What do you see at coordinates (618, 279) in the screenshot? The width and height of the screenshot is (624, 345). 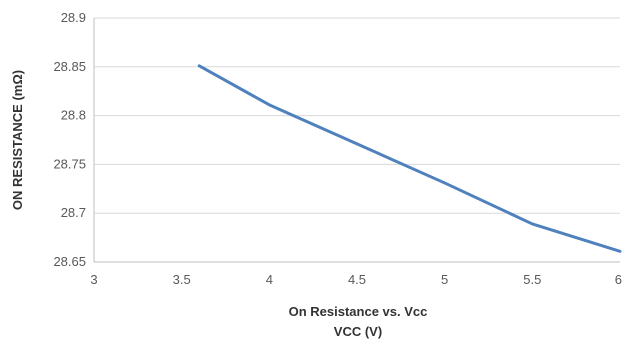 I see `x-tick-label: 6` at bounding box center [618, 279].